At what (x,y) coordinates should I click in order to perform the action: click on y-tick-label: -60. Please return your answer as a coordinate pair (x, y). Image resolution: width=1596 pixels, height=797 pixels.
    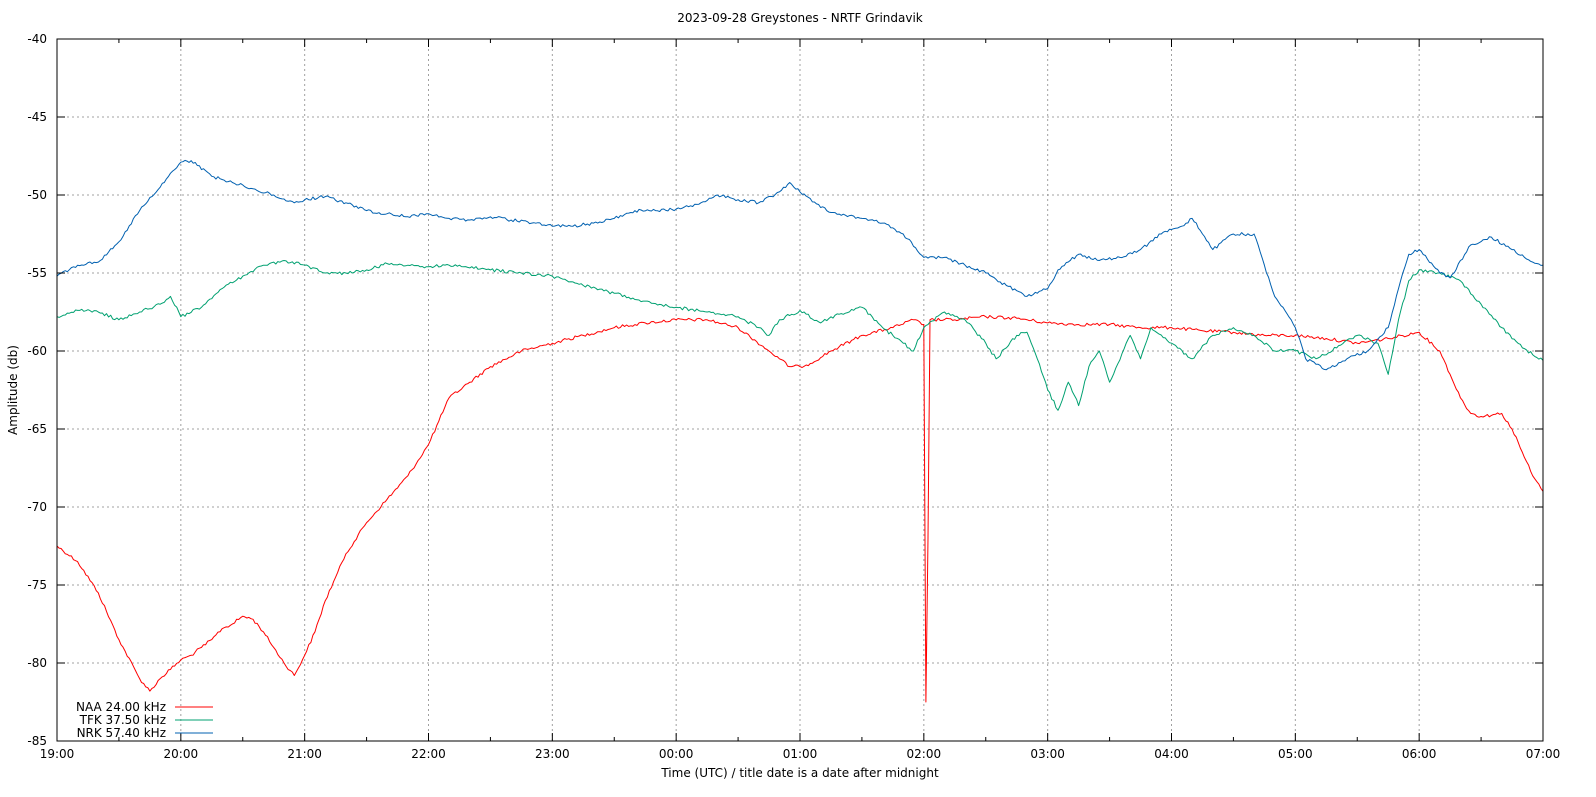
    Looking at the image, I should click on (37, 351).